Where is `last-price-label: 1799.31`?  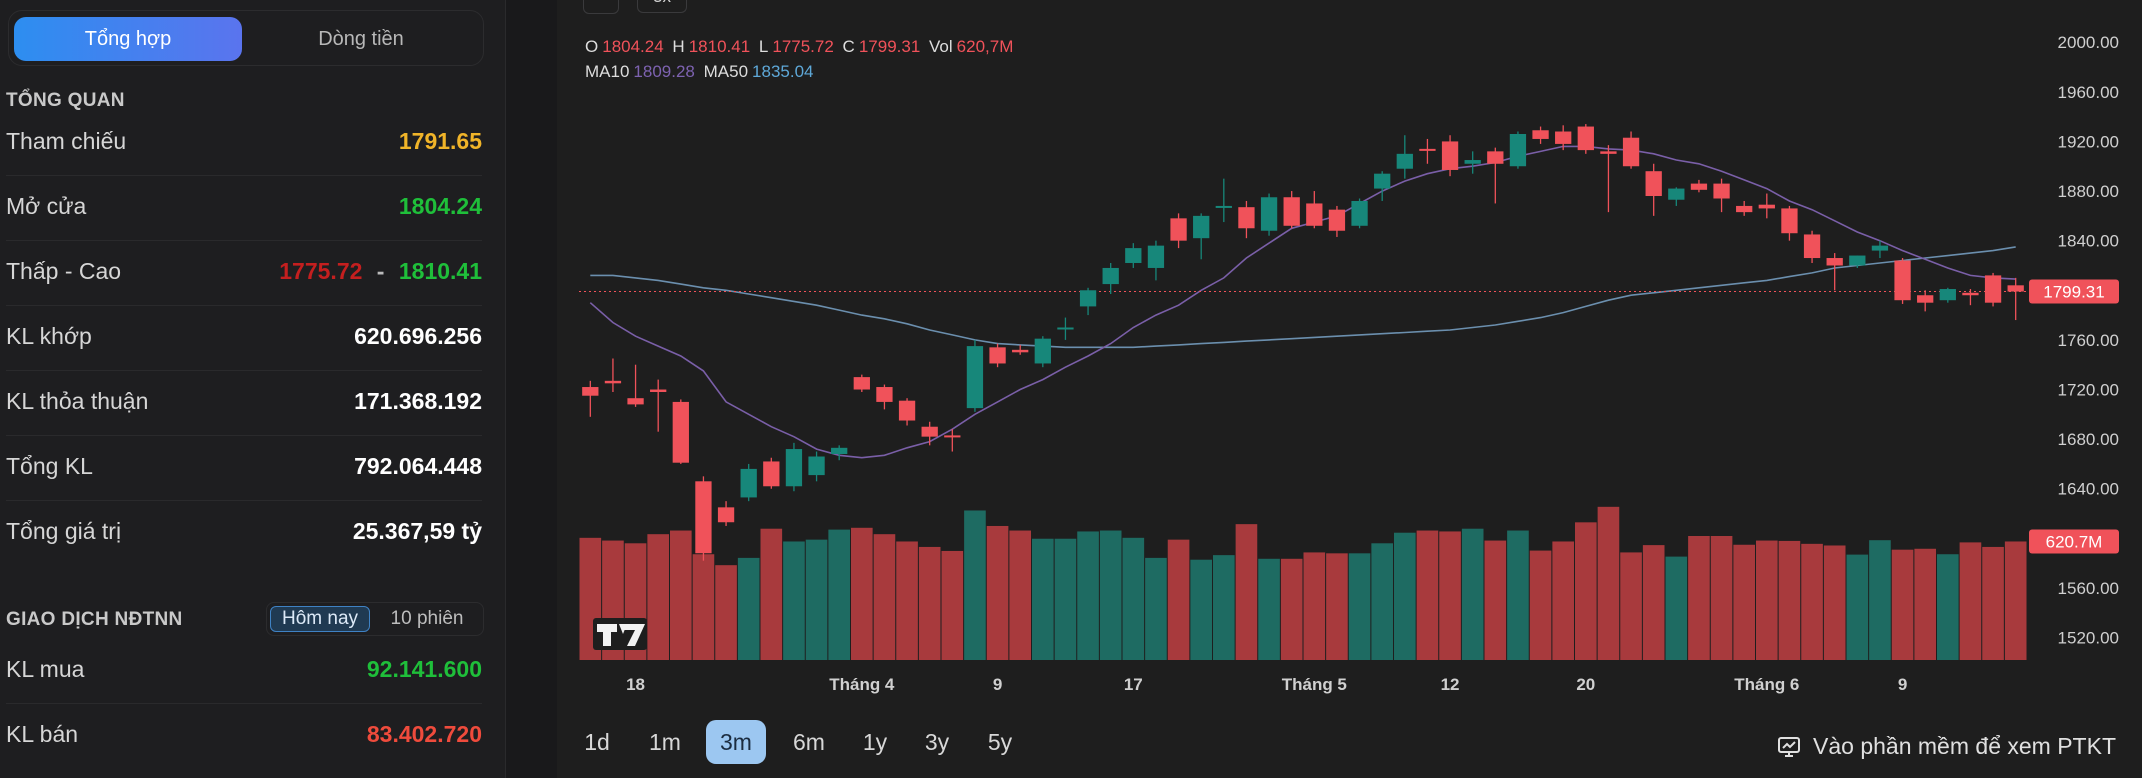 last-price-label: 1799.31 is located at coordinates (2073, 292).